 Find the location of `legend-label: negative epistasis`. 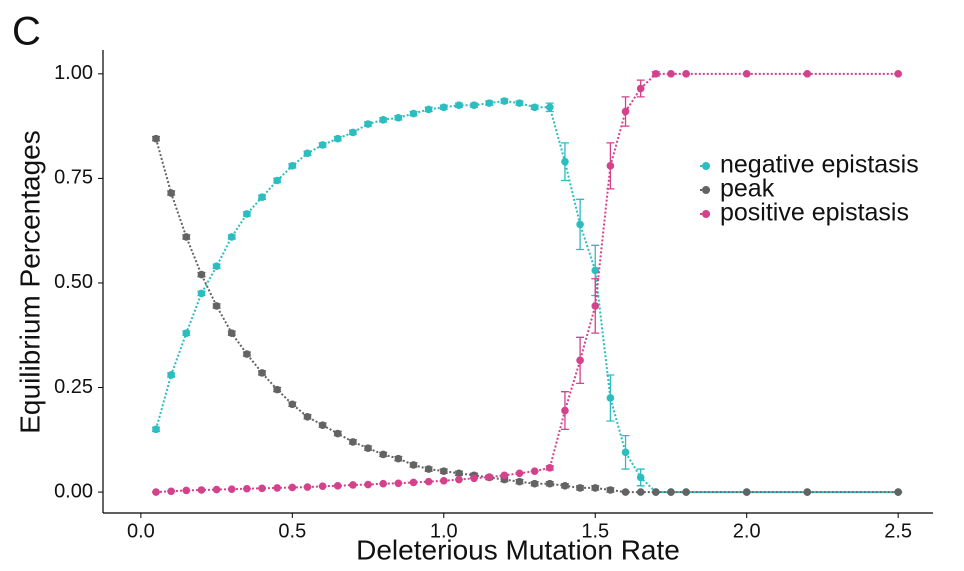

legend-label: negative epistasis is located at coordinates (819, 165).